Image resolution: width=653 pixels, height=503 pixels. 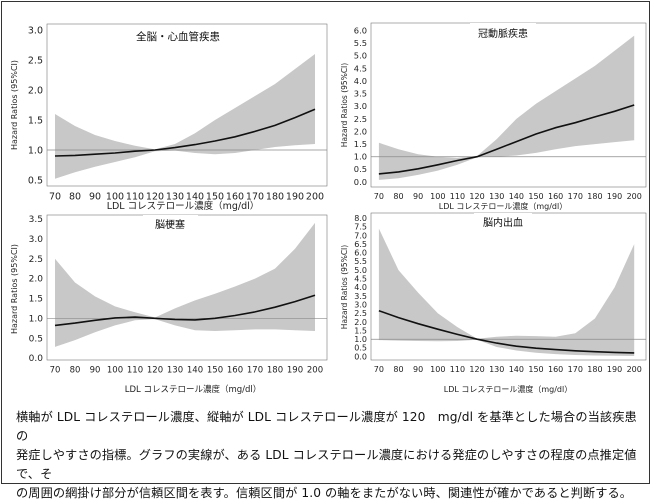 I want to click on estimate-line, so click(x=185, y=132).